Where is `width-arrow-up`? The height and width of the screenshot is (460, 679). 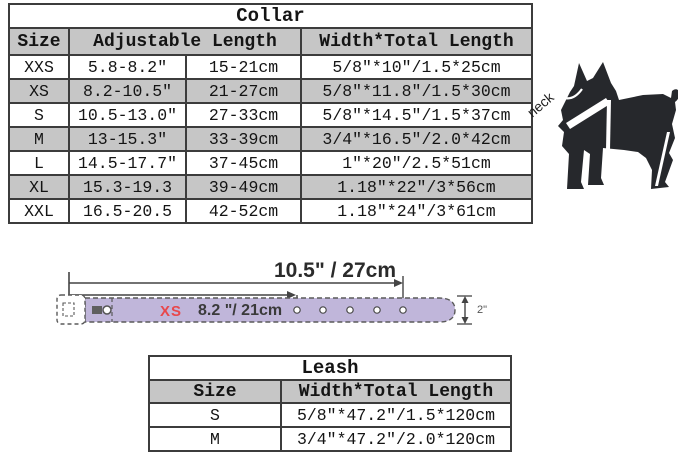
width-arrow-up is located at coordinates (465, 299).